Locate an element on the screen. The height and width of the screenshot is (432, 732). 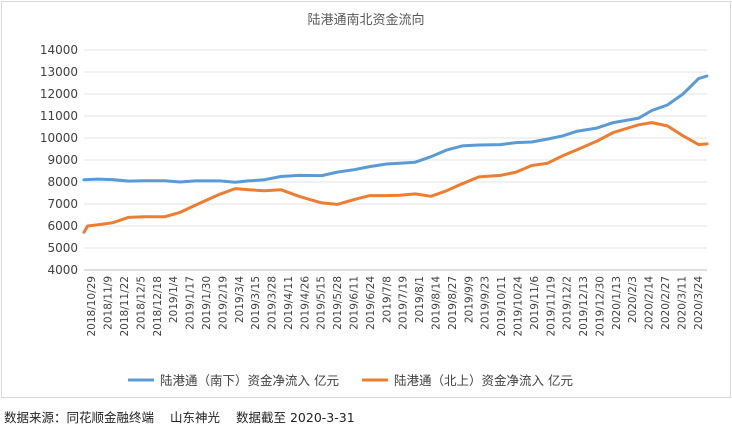
x-tick-label: 2019/3/28 is located at coordinates (273, 303).